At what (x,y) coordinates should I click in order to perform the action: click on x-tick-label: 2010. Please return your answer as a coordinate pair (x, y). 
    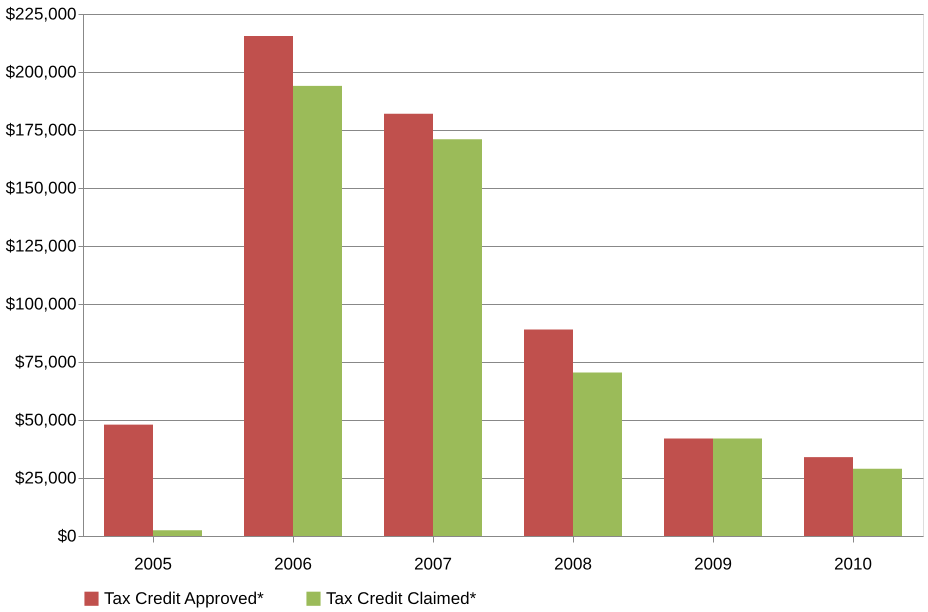
    Looking at the image, I should click on (853, 564).